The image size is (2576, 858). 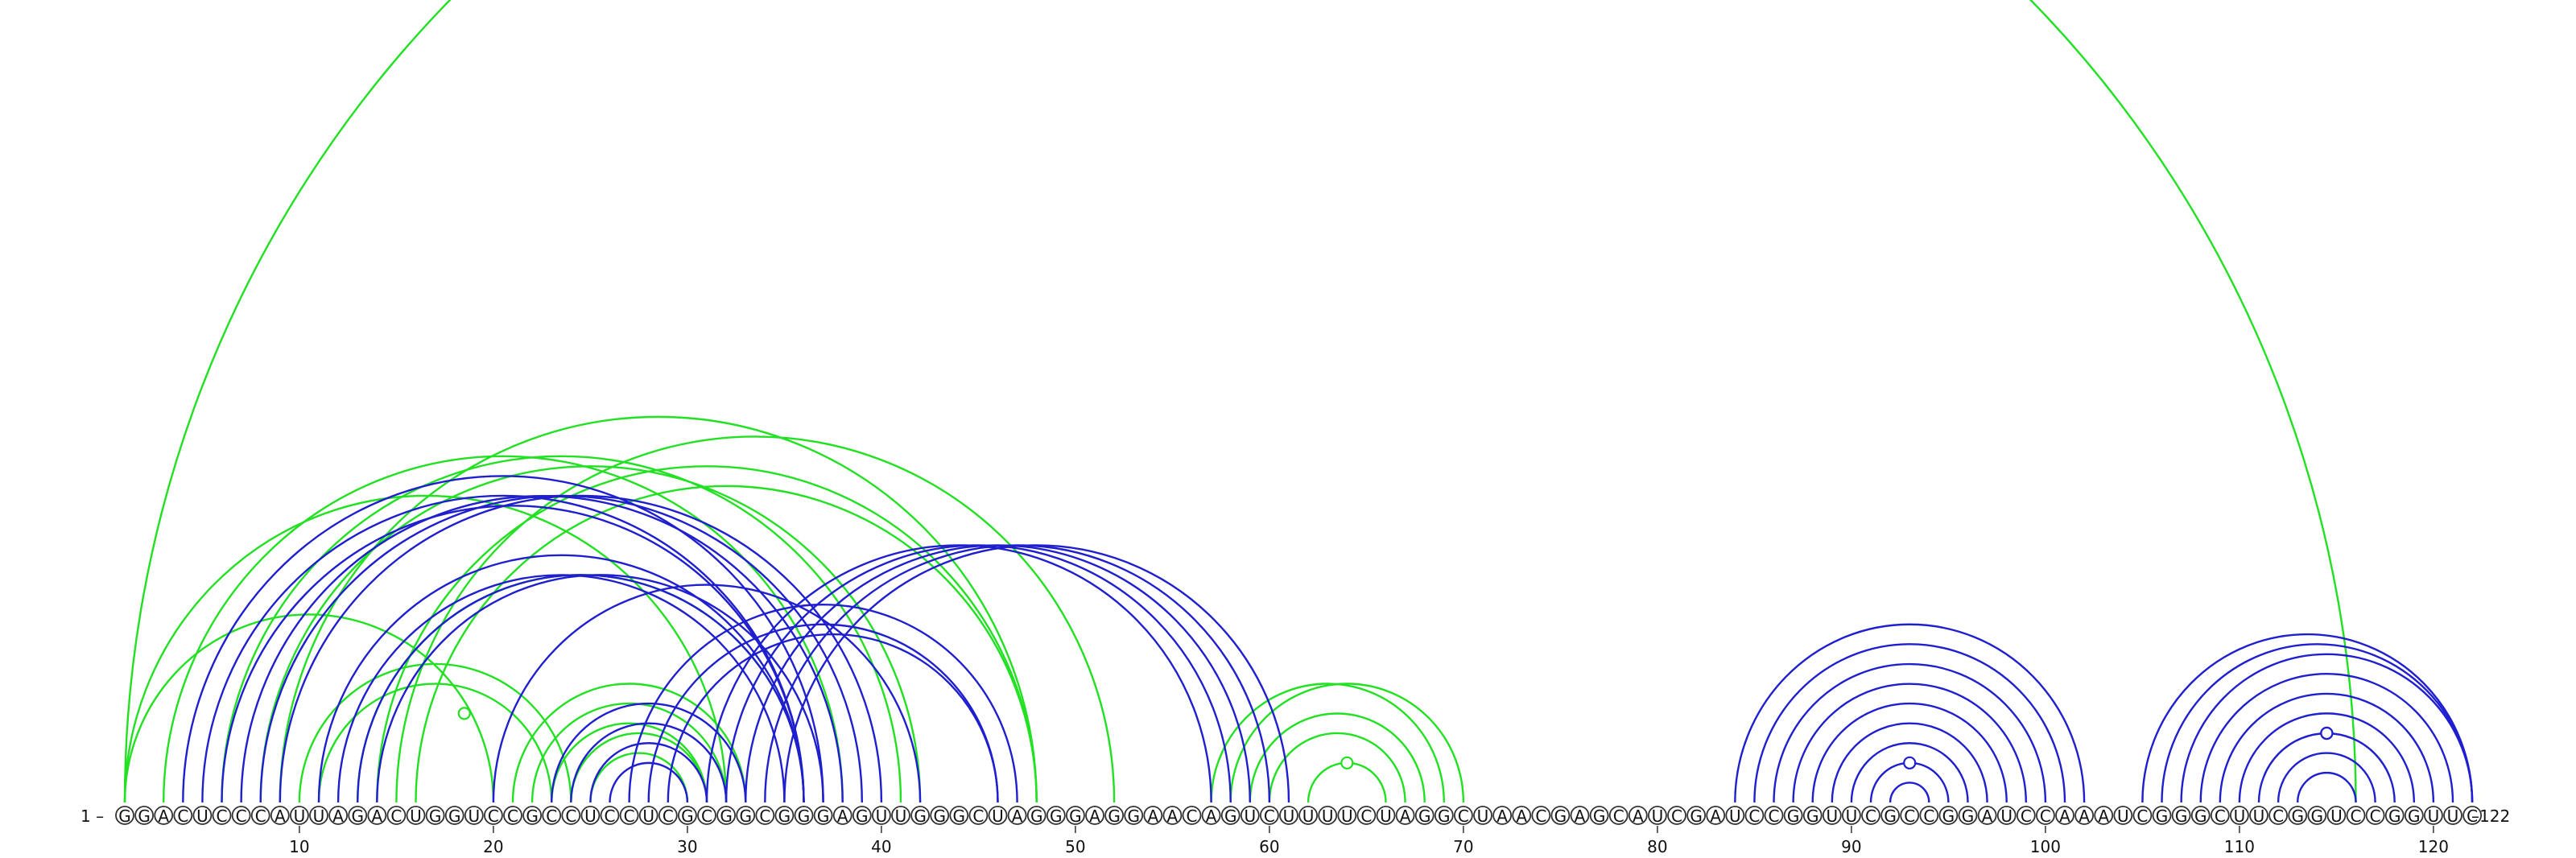 What do you see at coordinates (92, 816) in the screenshot?
I see `sequence-start-label: 1 –` at bounding box center [92, 816].